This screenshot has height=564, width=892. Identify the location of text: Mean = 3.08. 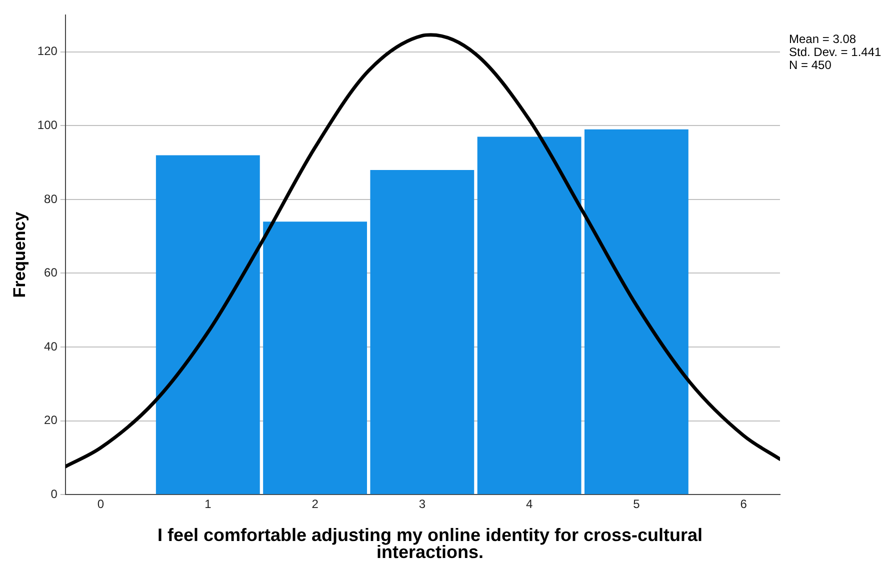
(823, 39).